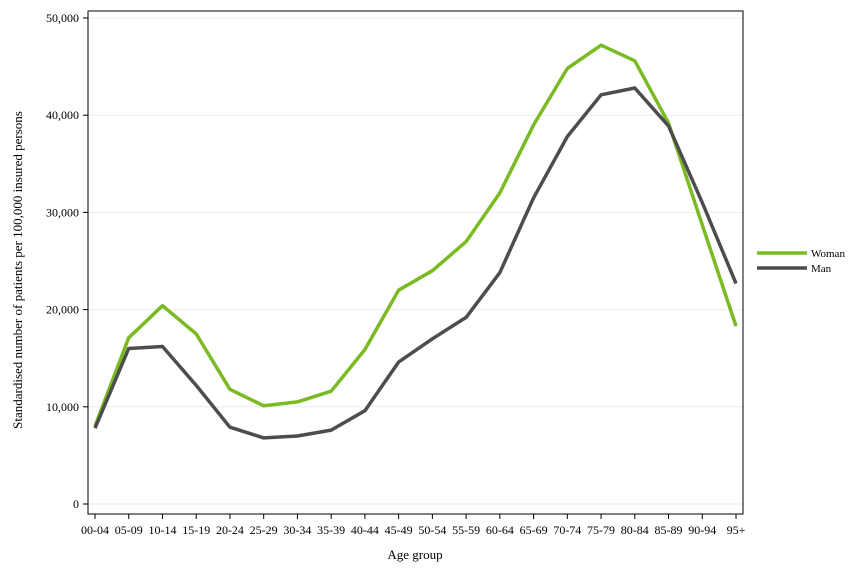 The width and height of the screenshot is (864, 576). What do you see at coordinates (230, 530) in the screenshot?
I see `x-tick-label: 20-24` at bounding box center [230, 530].